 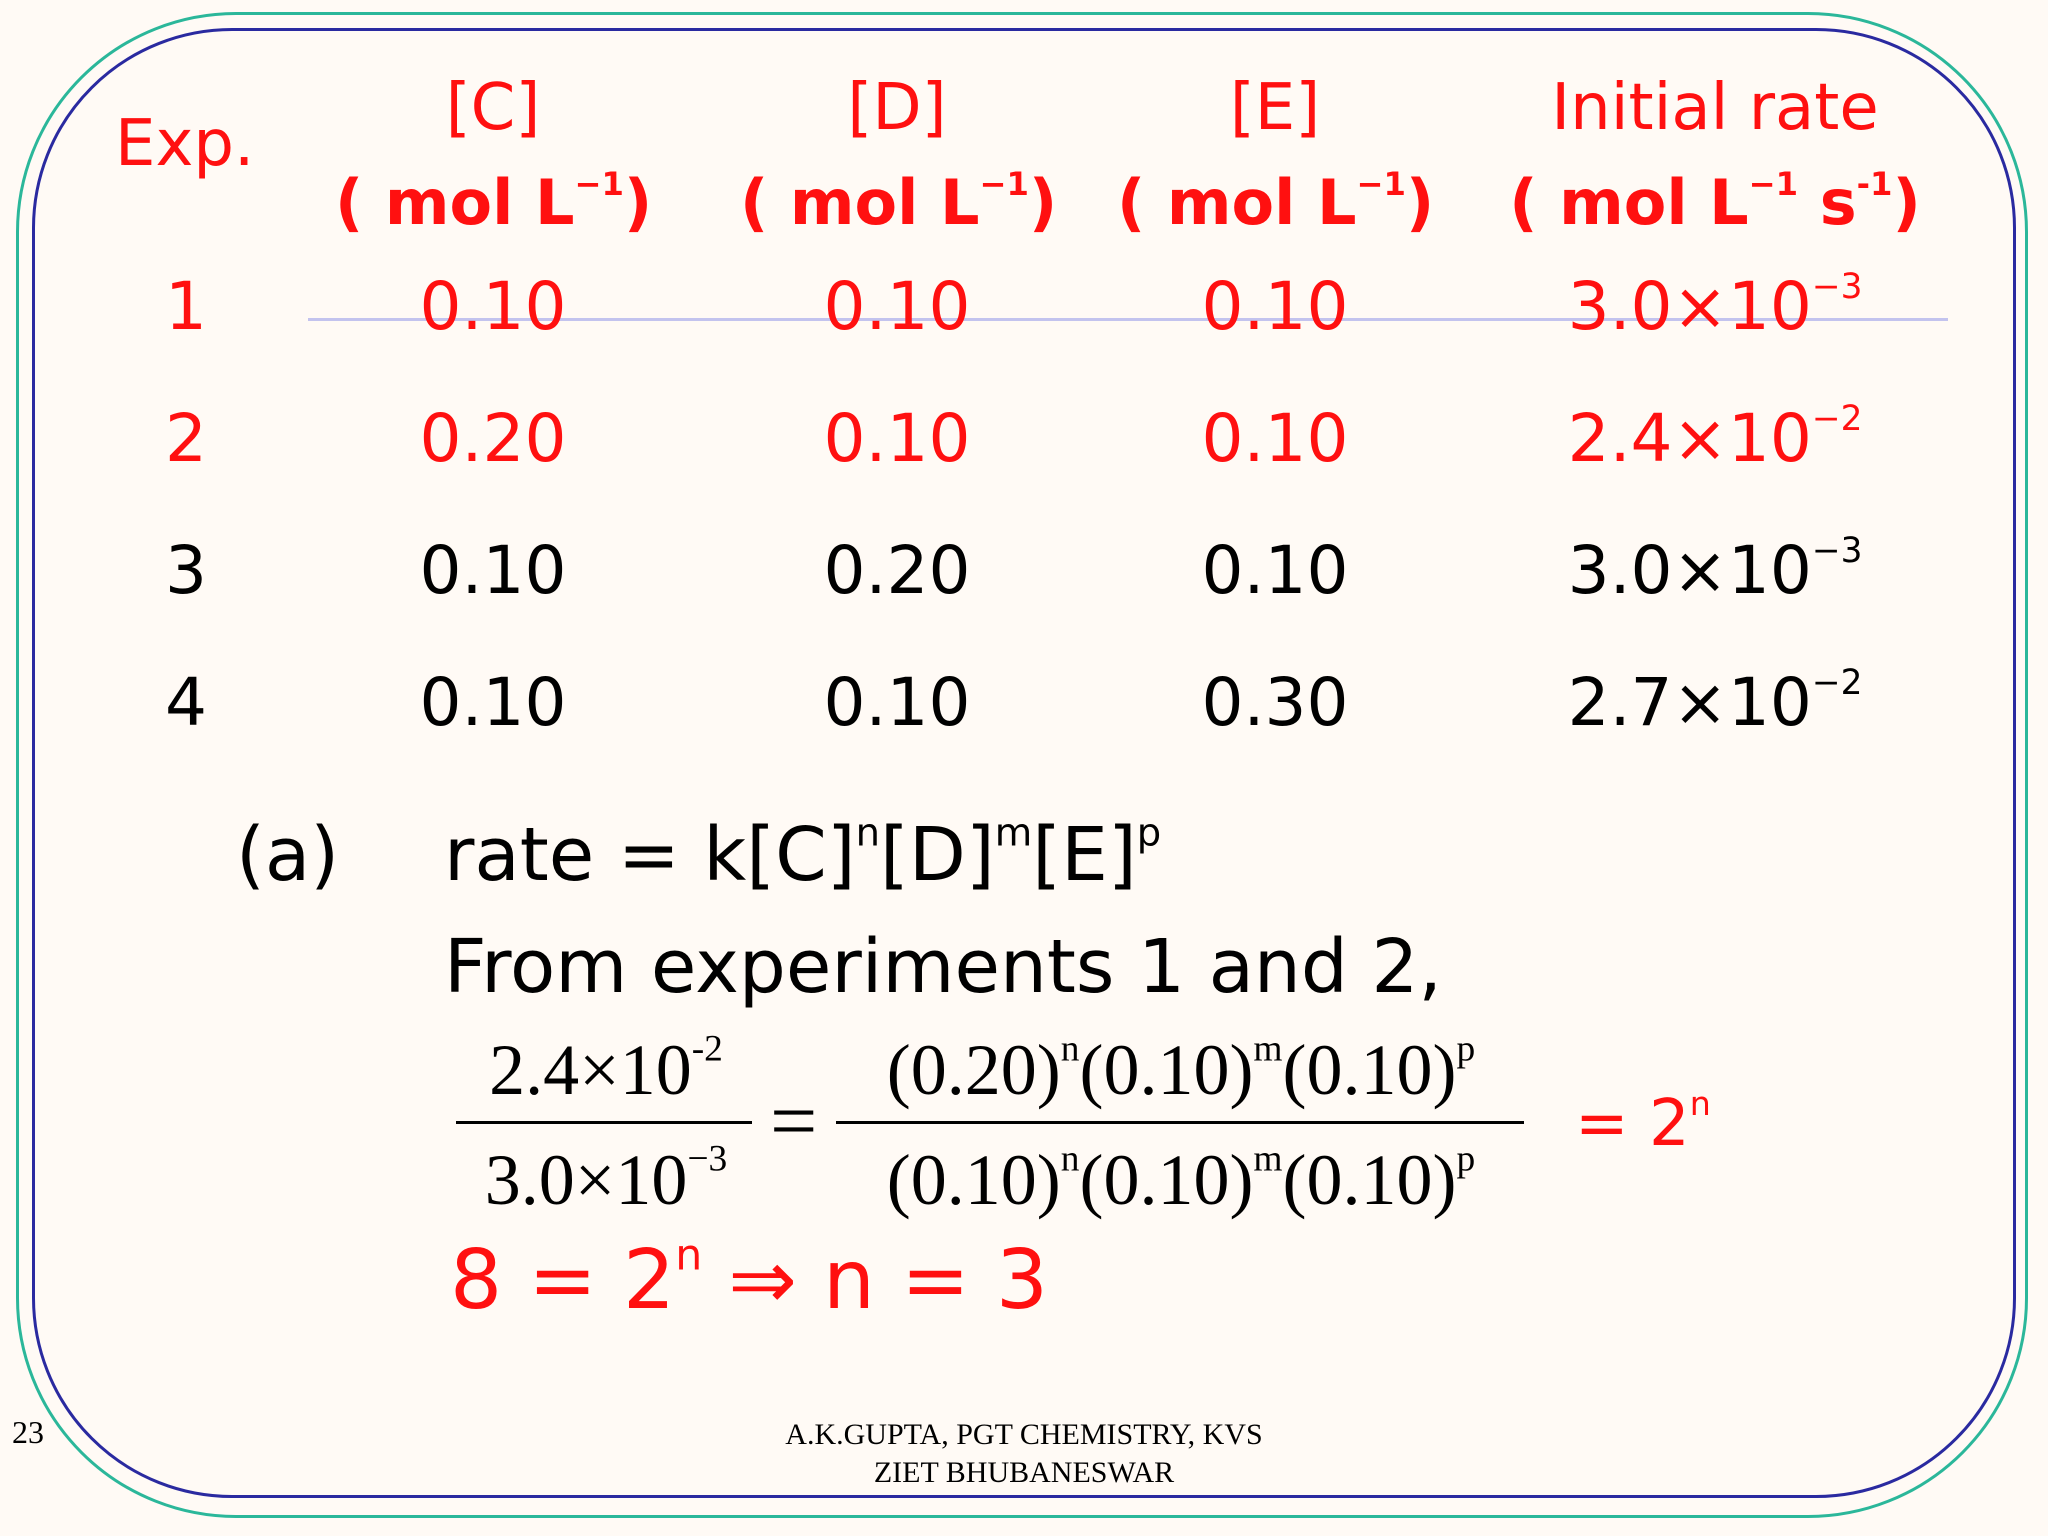 What do you see at coordinates (1180, 1122) in the screenshot?
I see `right-fraction-bar` at bounding box center [1180, 1122].